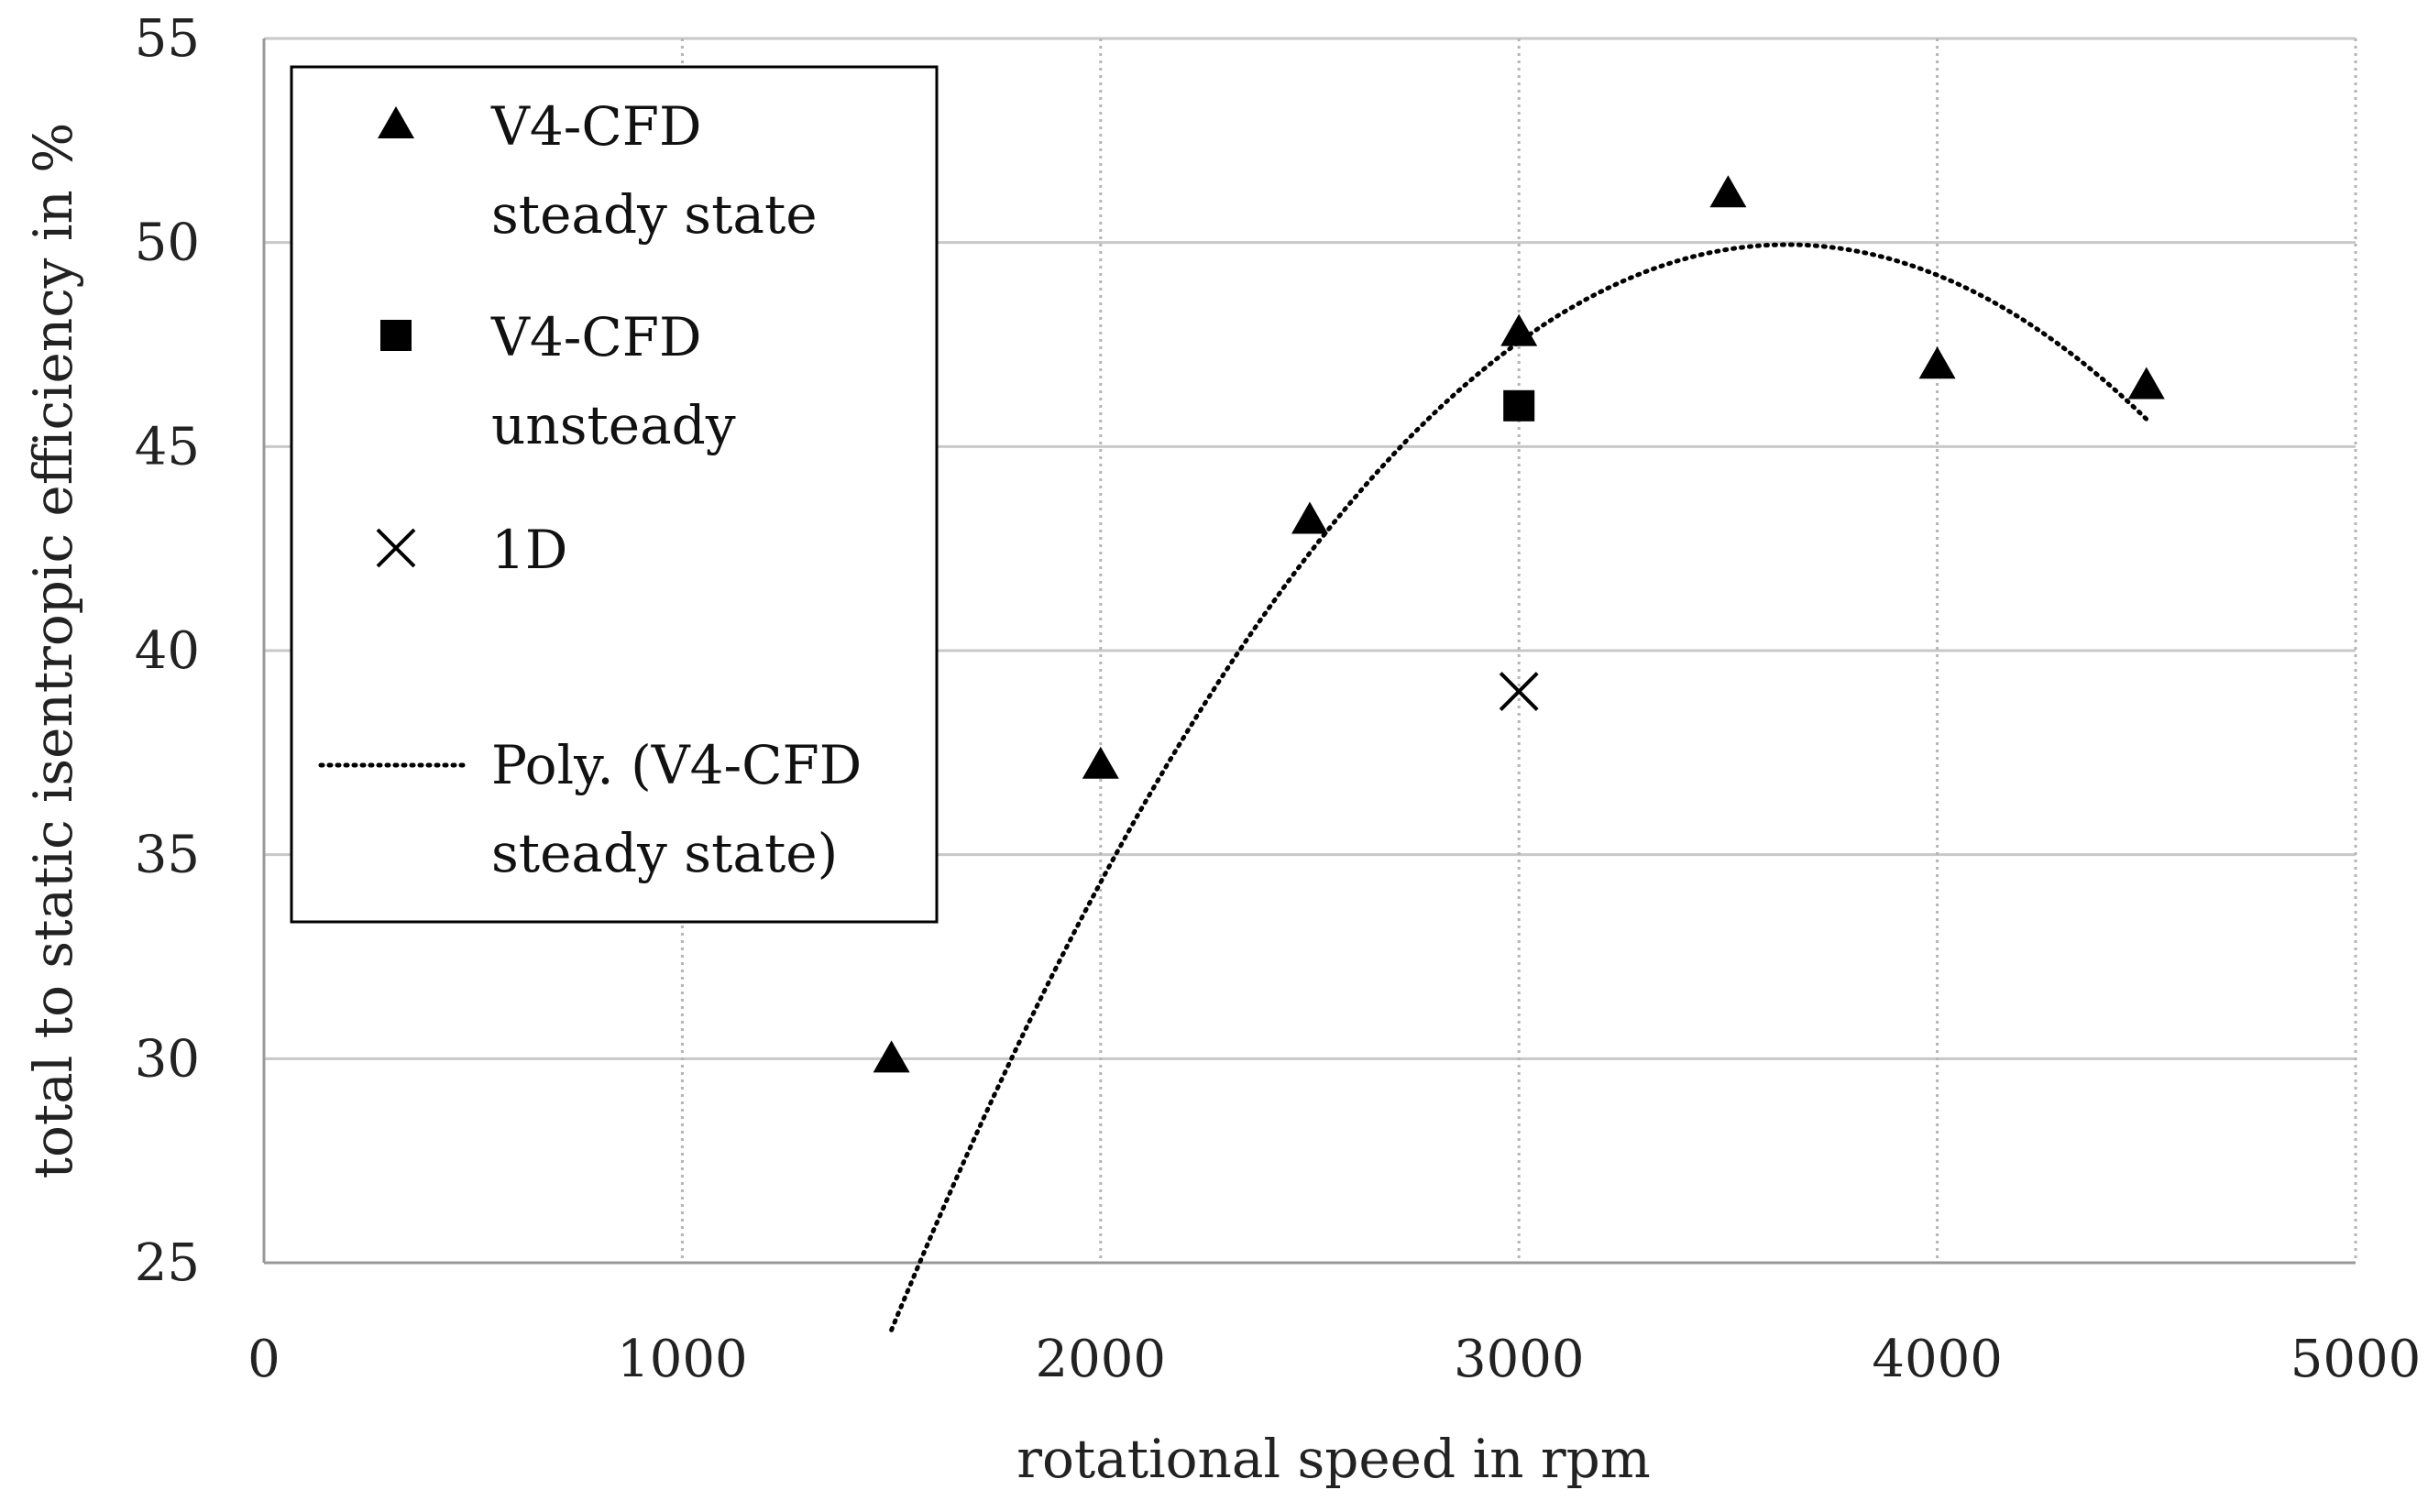 The width and height of the screenshot is (2428, 1512). I want to click on x-axis-title: rotational speed in rpm, so click(1333, 1459).